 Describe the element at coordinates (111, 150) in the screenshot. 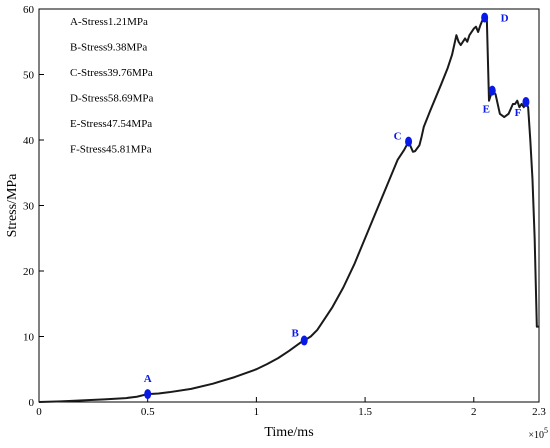

I see `legend-entry: F-Stress45.81MPa` at that location.